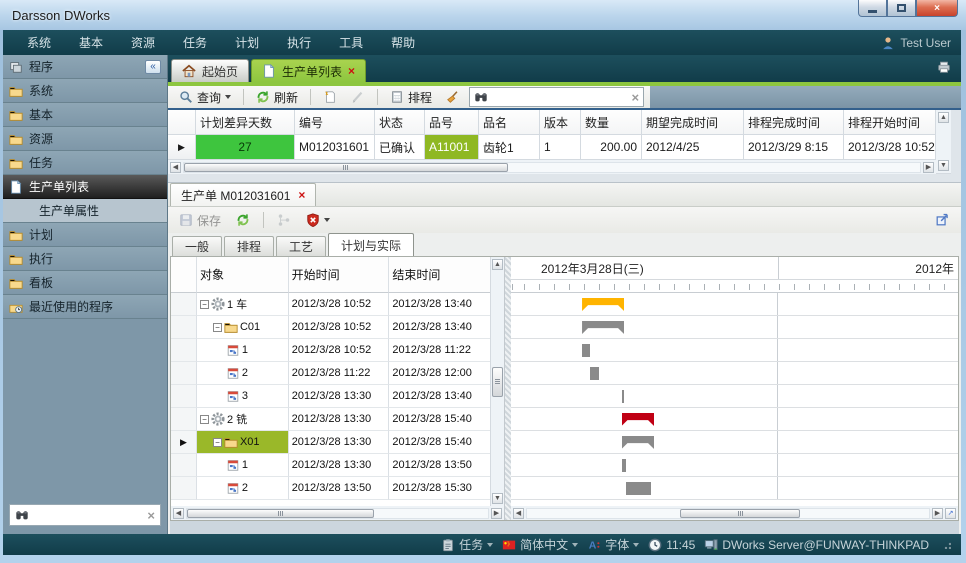  Describe the element at coordinates (693, 122) in the screenshot. I see `grid-col-header-期望完成时间: 期望完成时间` at that location.